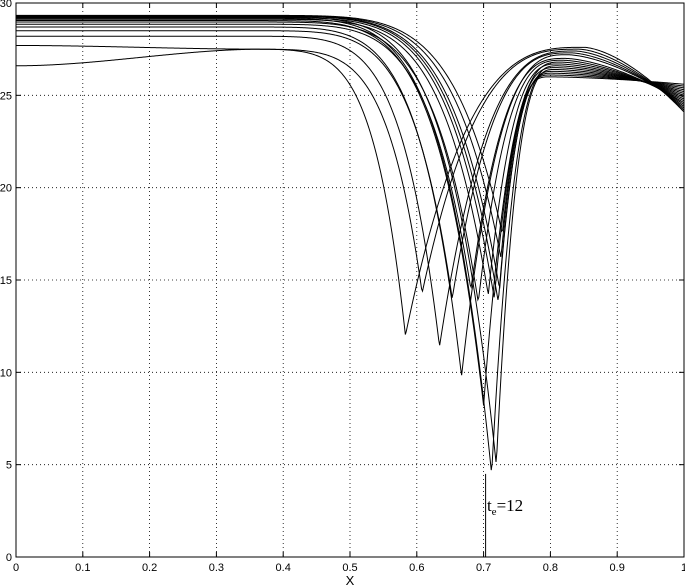 Image resolution: width=685 pixels, height=587 pixels. What do you see at coordinates (283, 568) in the screenshot?
I see `x-tick-label: 0.4` at bounding box center [283, 568].